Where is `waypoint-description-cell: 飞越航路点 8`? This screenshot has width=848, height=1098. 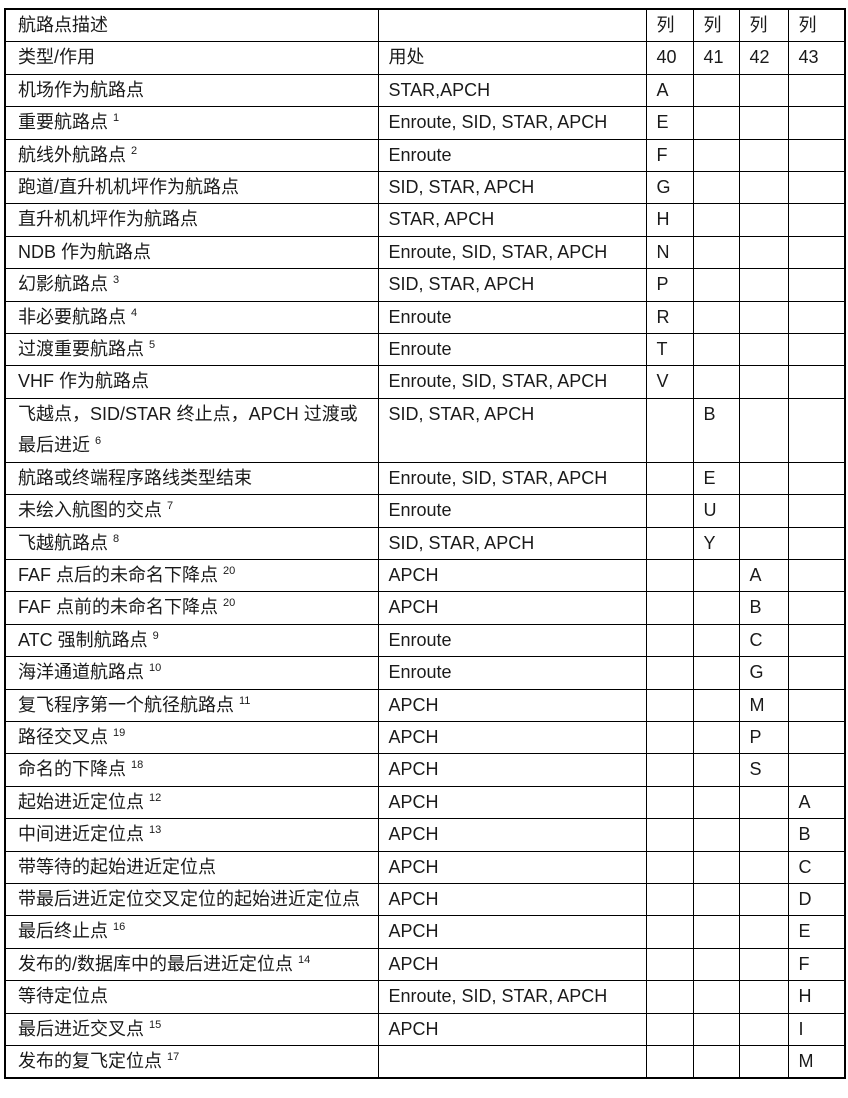
waypoint-description-cell: 飞越航路点 8 is located at coordinates (191, 543).